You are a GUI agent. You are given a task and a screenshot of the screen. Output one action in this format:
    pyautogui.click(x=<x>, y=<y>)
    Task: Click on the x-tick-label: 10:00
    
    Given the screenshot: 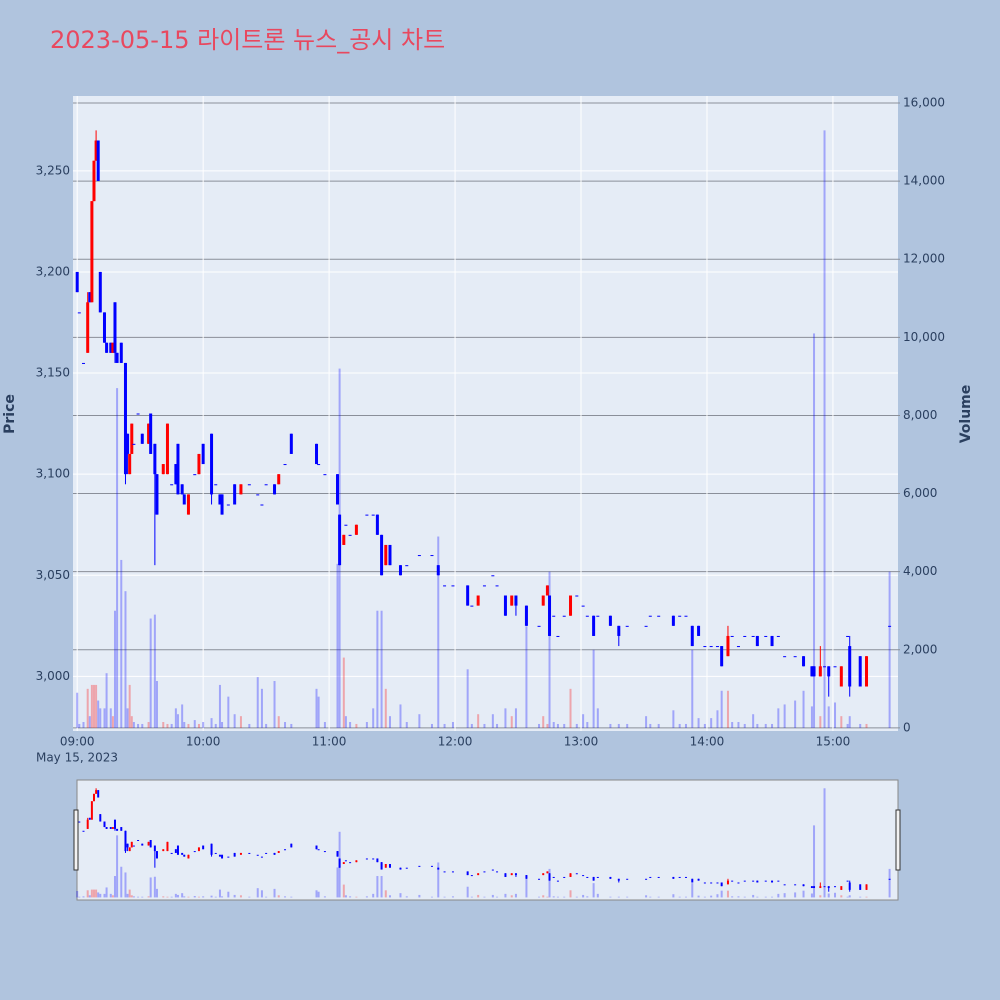 What is the action you would take?
    pyautogui.click(x=203, y=742)
    